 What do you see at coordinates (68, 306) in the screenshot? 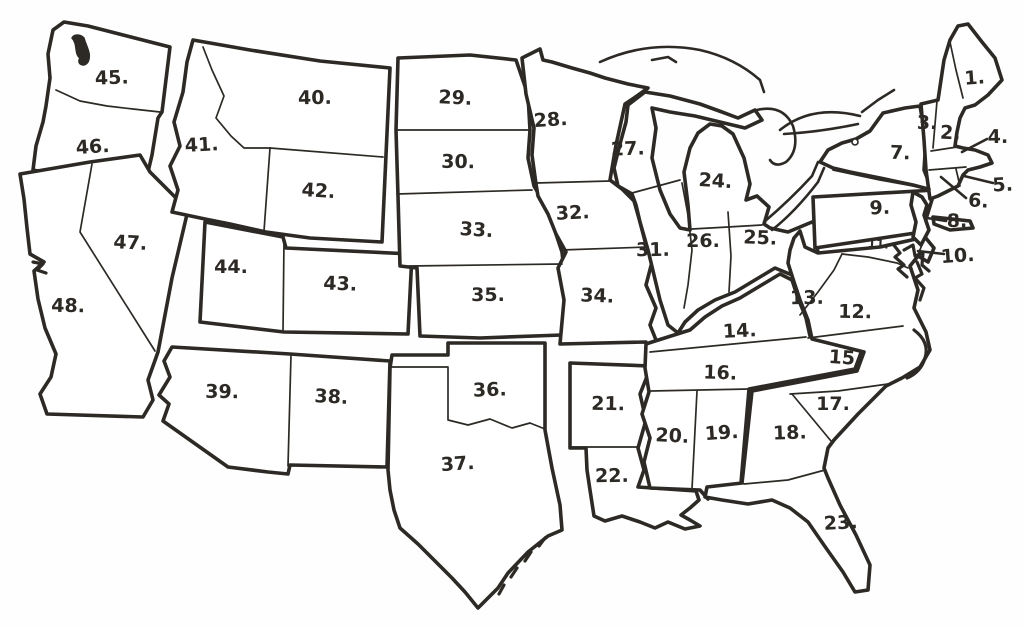
I see `state-number-label: 48.` at bounding box center [68, 306].